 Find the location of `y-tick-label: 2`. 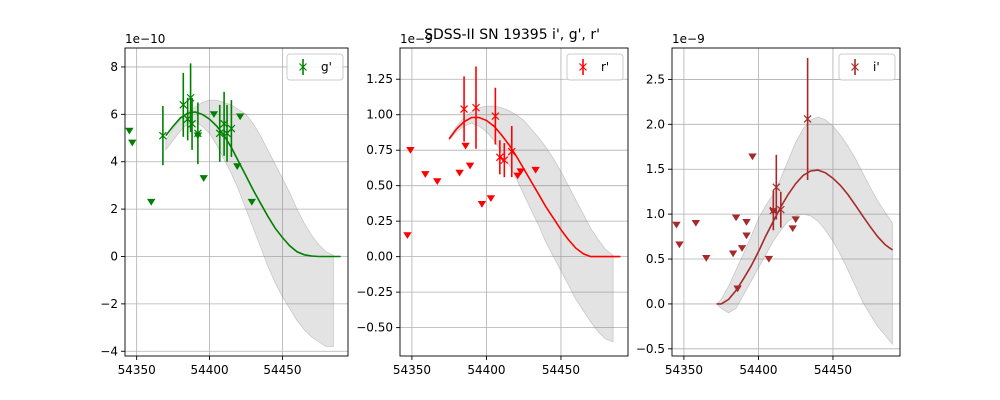

y-tick-label: 2 is located at coordinates (114, 209).